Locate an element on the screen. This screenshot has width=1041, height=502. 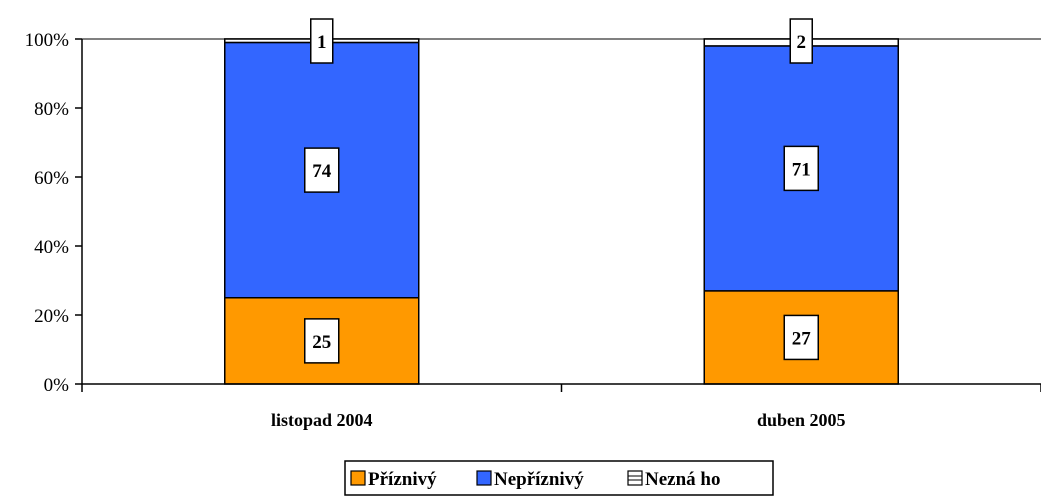
y-tick-label: 0% is located at coordinates (57, 385).